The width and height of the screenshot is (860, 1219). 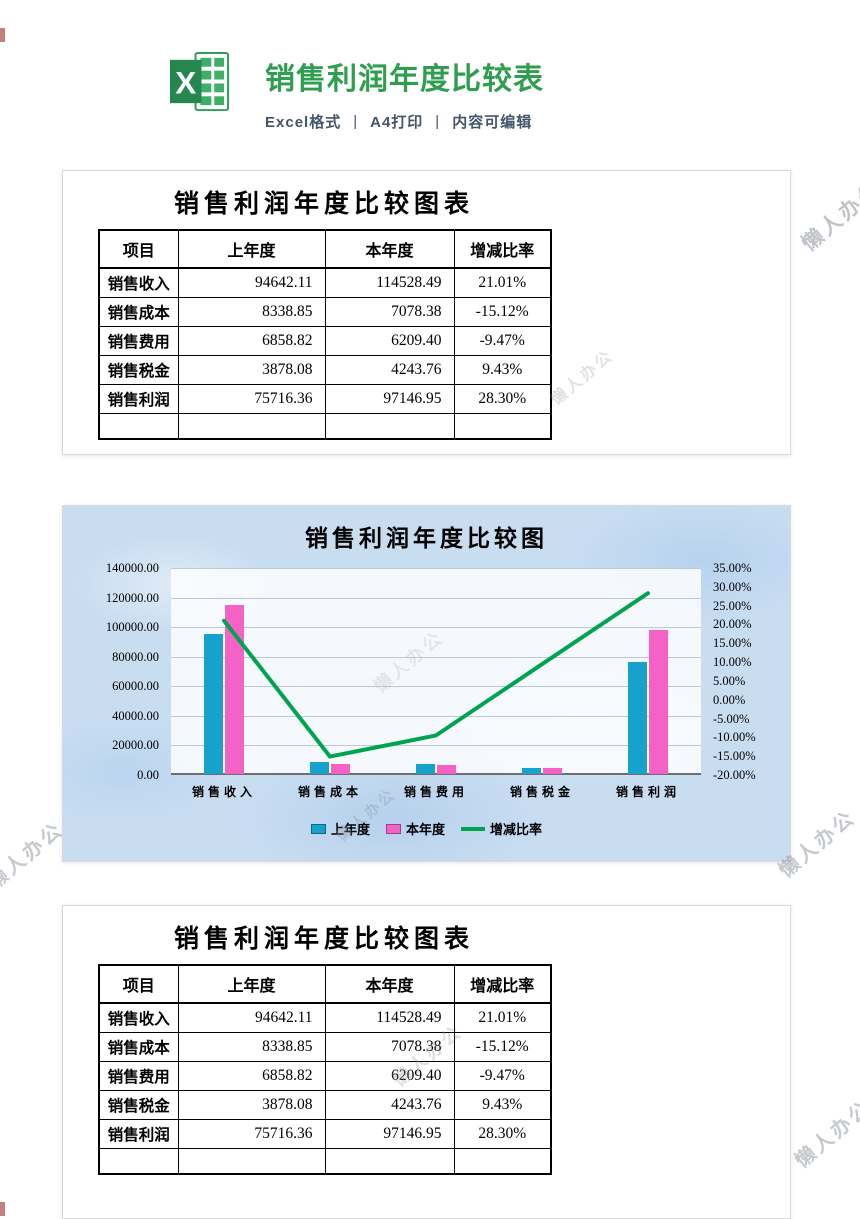 What do you see at coordinates (732, 605) in the screenshot?
I see `right-axis-tick-label: 25.00%` at bounding box center [732, 605].